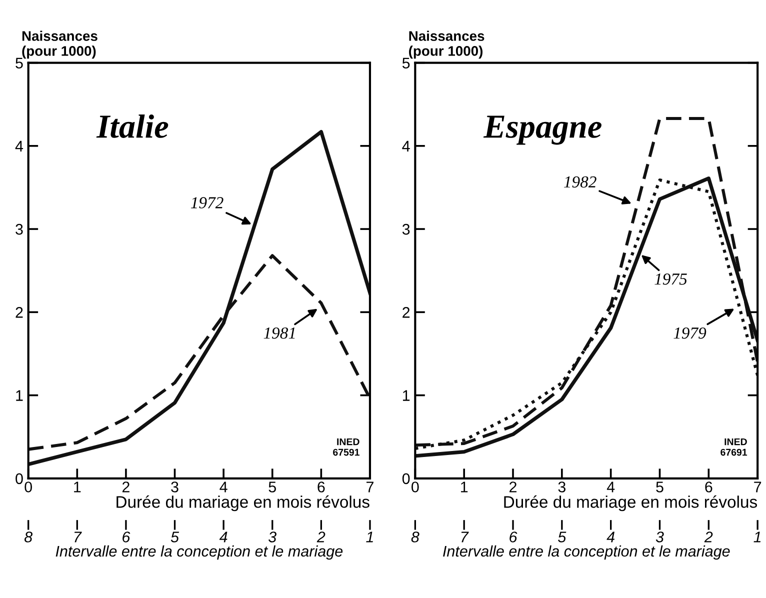 Image resolution: width=766 pixels, height=598 pixels. I want to click on text: Italie, so click(132, 126).